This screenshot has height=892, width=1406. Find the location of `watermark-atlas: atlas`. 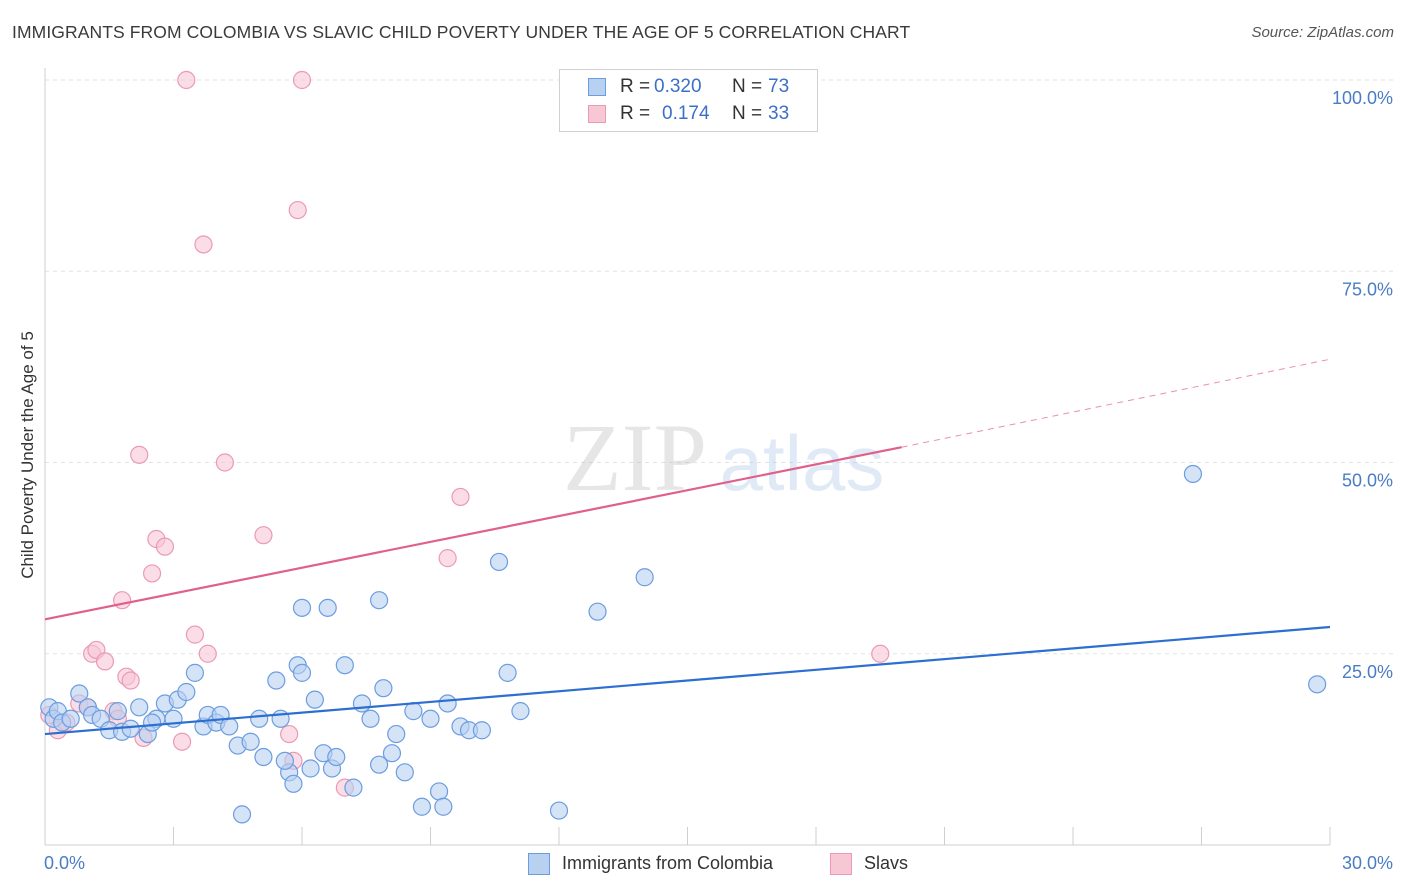

watermark-atlas: atlas is located at coordinates (802, 463).